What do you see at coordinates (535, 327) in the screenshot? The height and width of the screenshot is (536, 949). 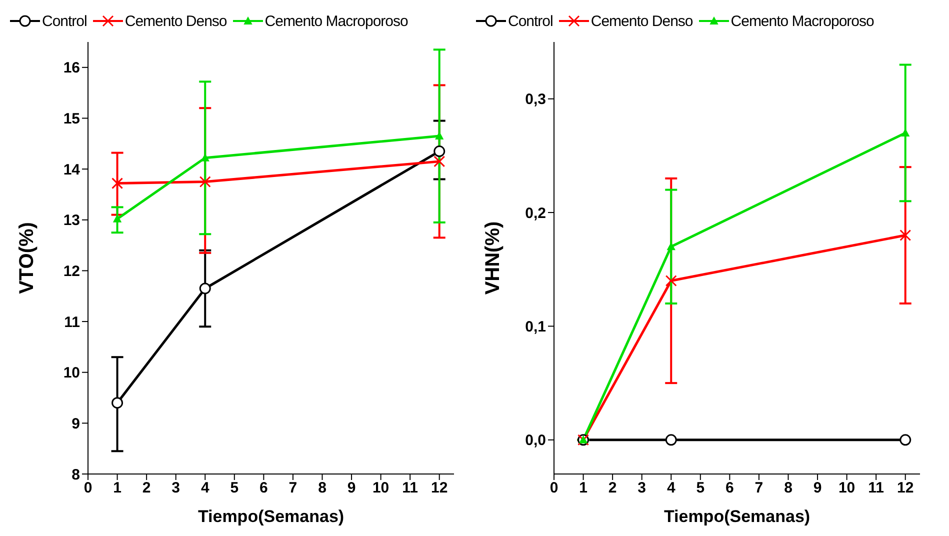 I see `y-tick-label: 0,1` at bounding box center [535, 327].